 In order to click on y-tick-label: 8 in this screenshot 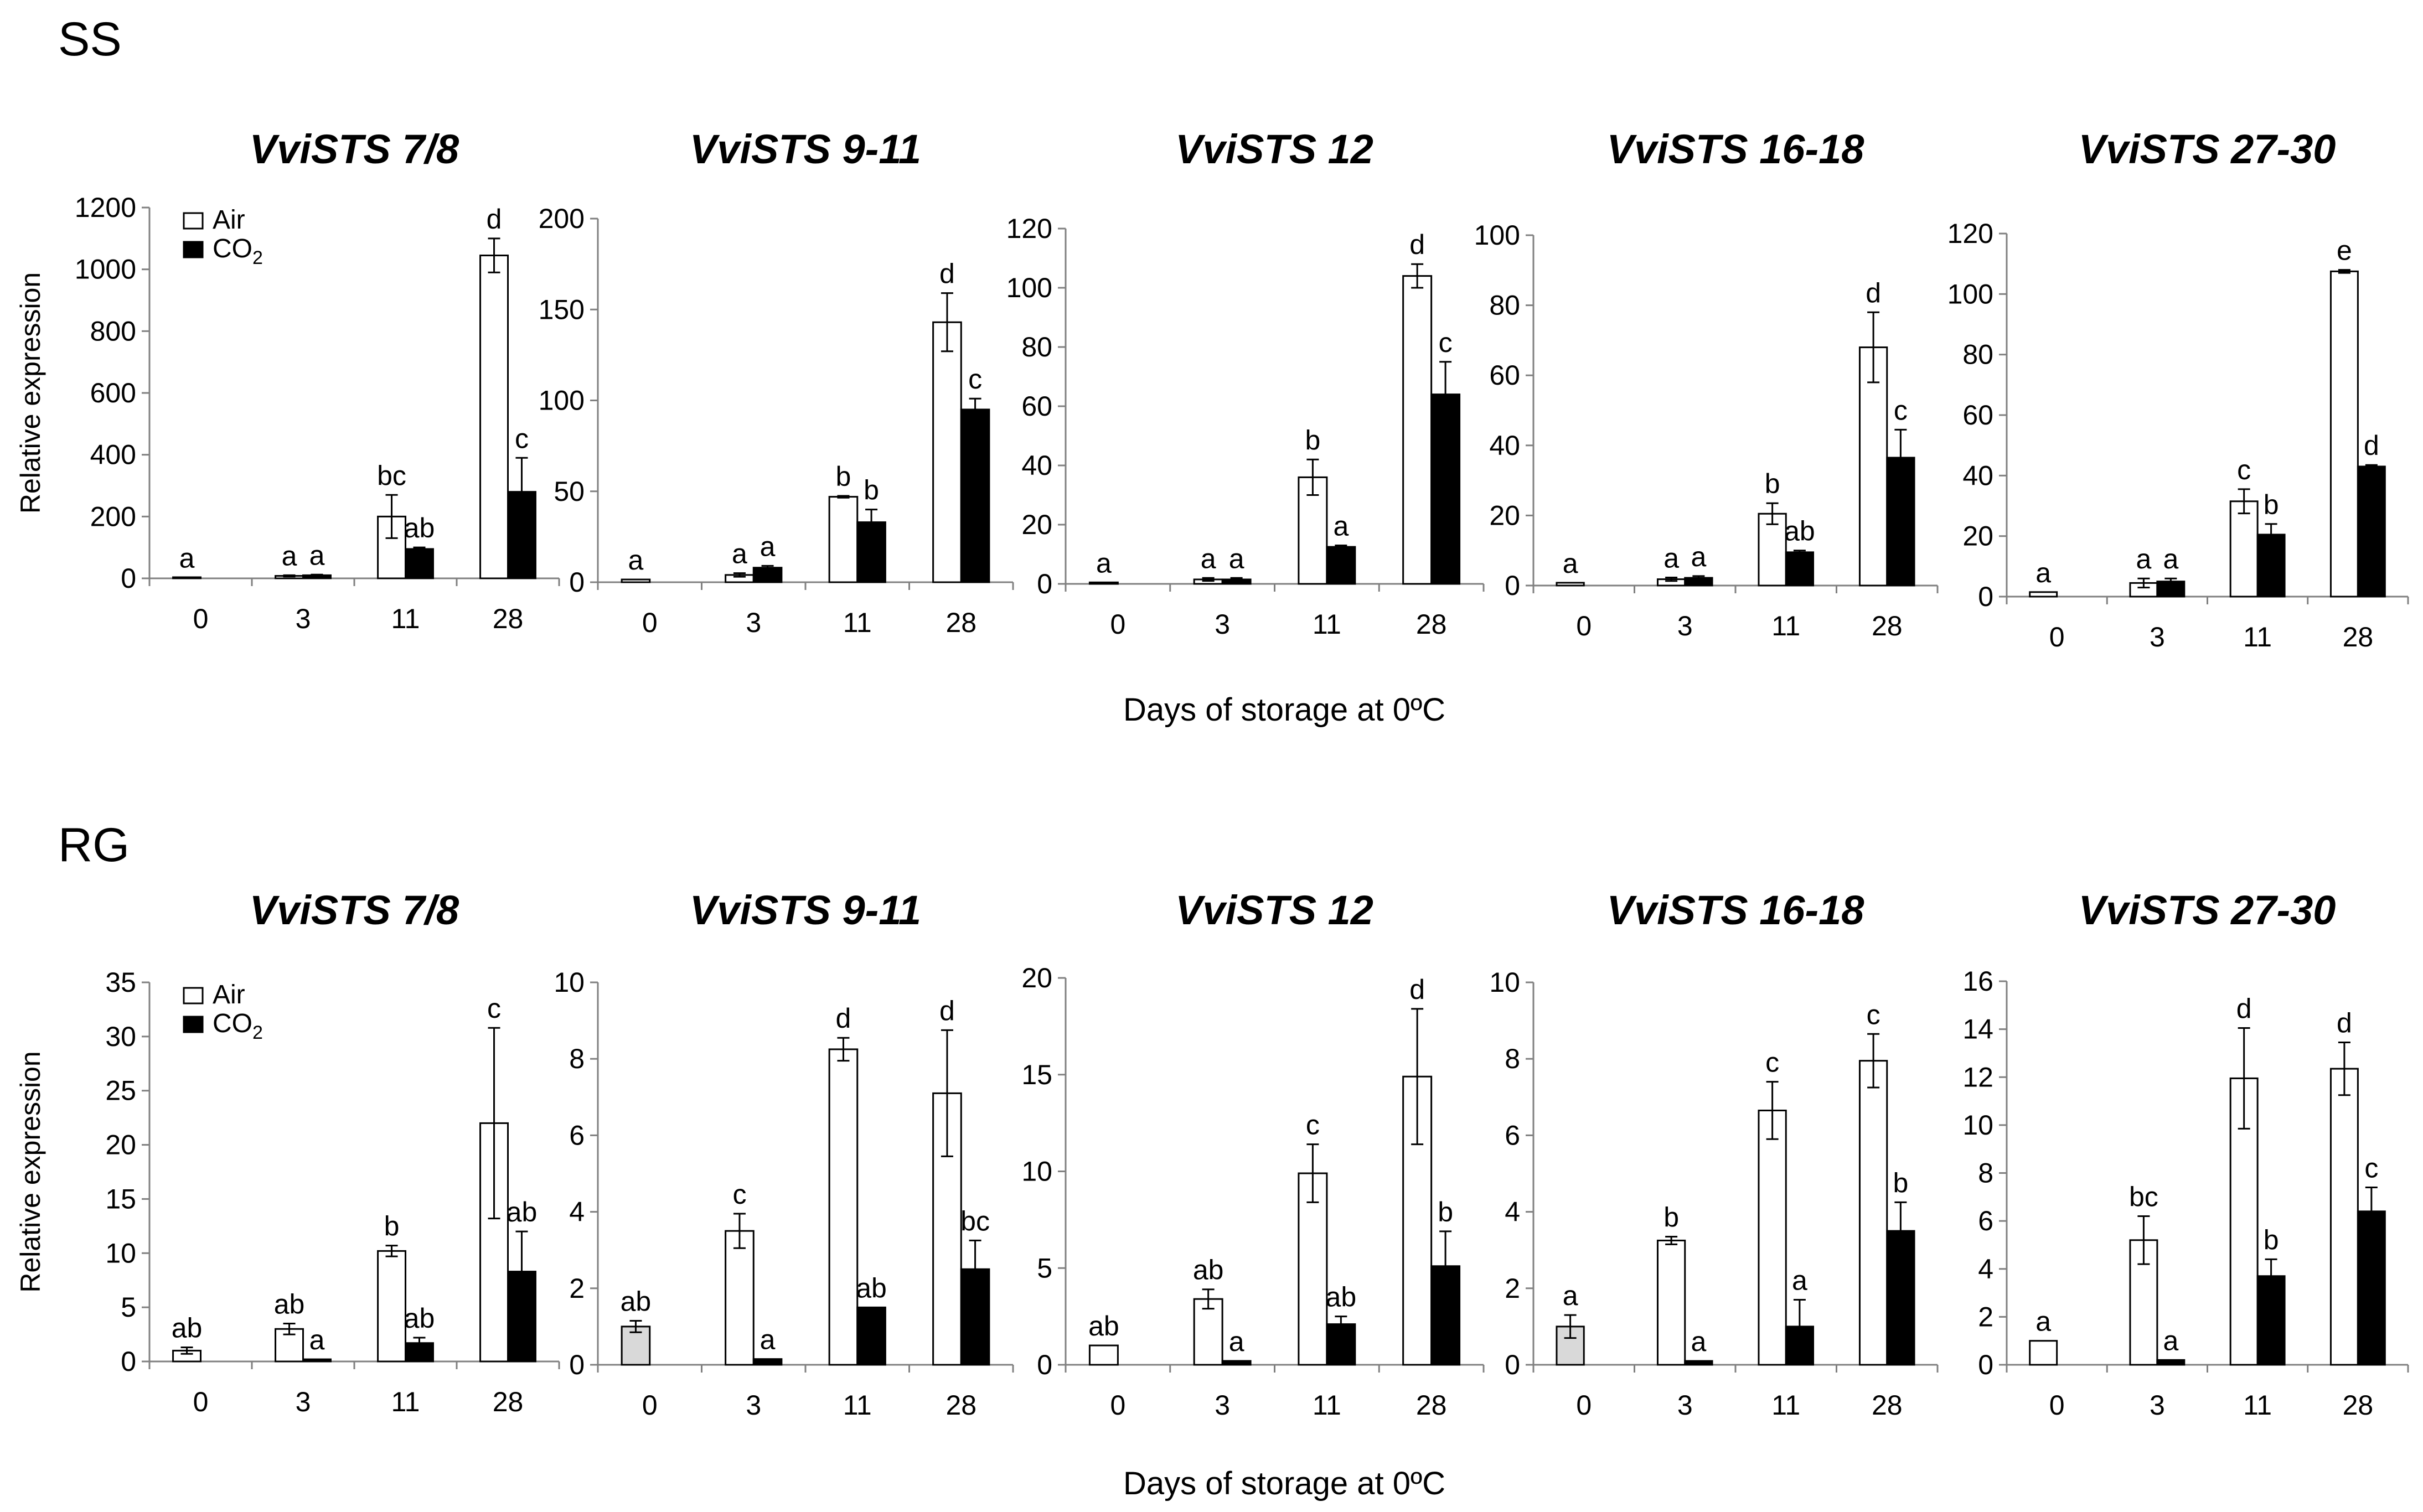, I will do `click(577, 1058)`.